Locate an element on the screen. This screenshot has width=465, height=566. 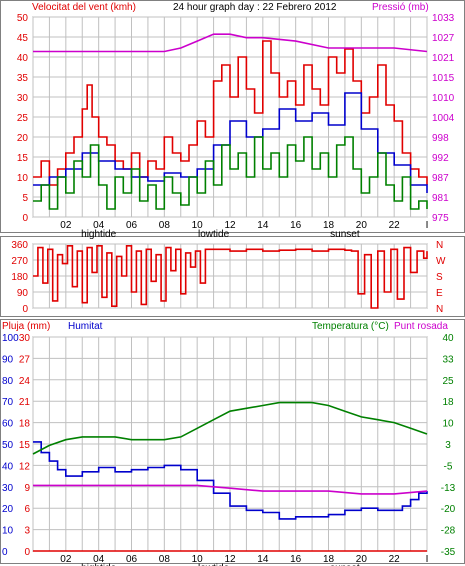
wind-tick-label: 15 is located at coordinates (23, 158).